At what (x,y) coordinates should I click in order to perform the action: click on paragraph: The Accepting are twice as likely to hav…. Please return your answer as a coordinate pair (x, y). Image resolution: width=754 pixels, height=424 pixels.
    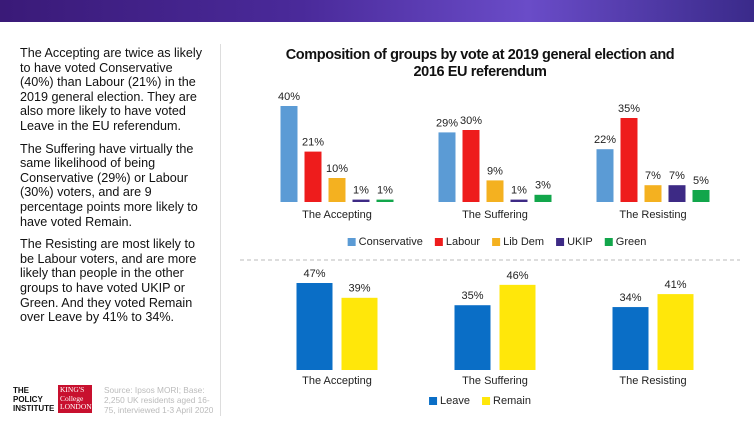
    Looking at the image, I should click on (111, 89).